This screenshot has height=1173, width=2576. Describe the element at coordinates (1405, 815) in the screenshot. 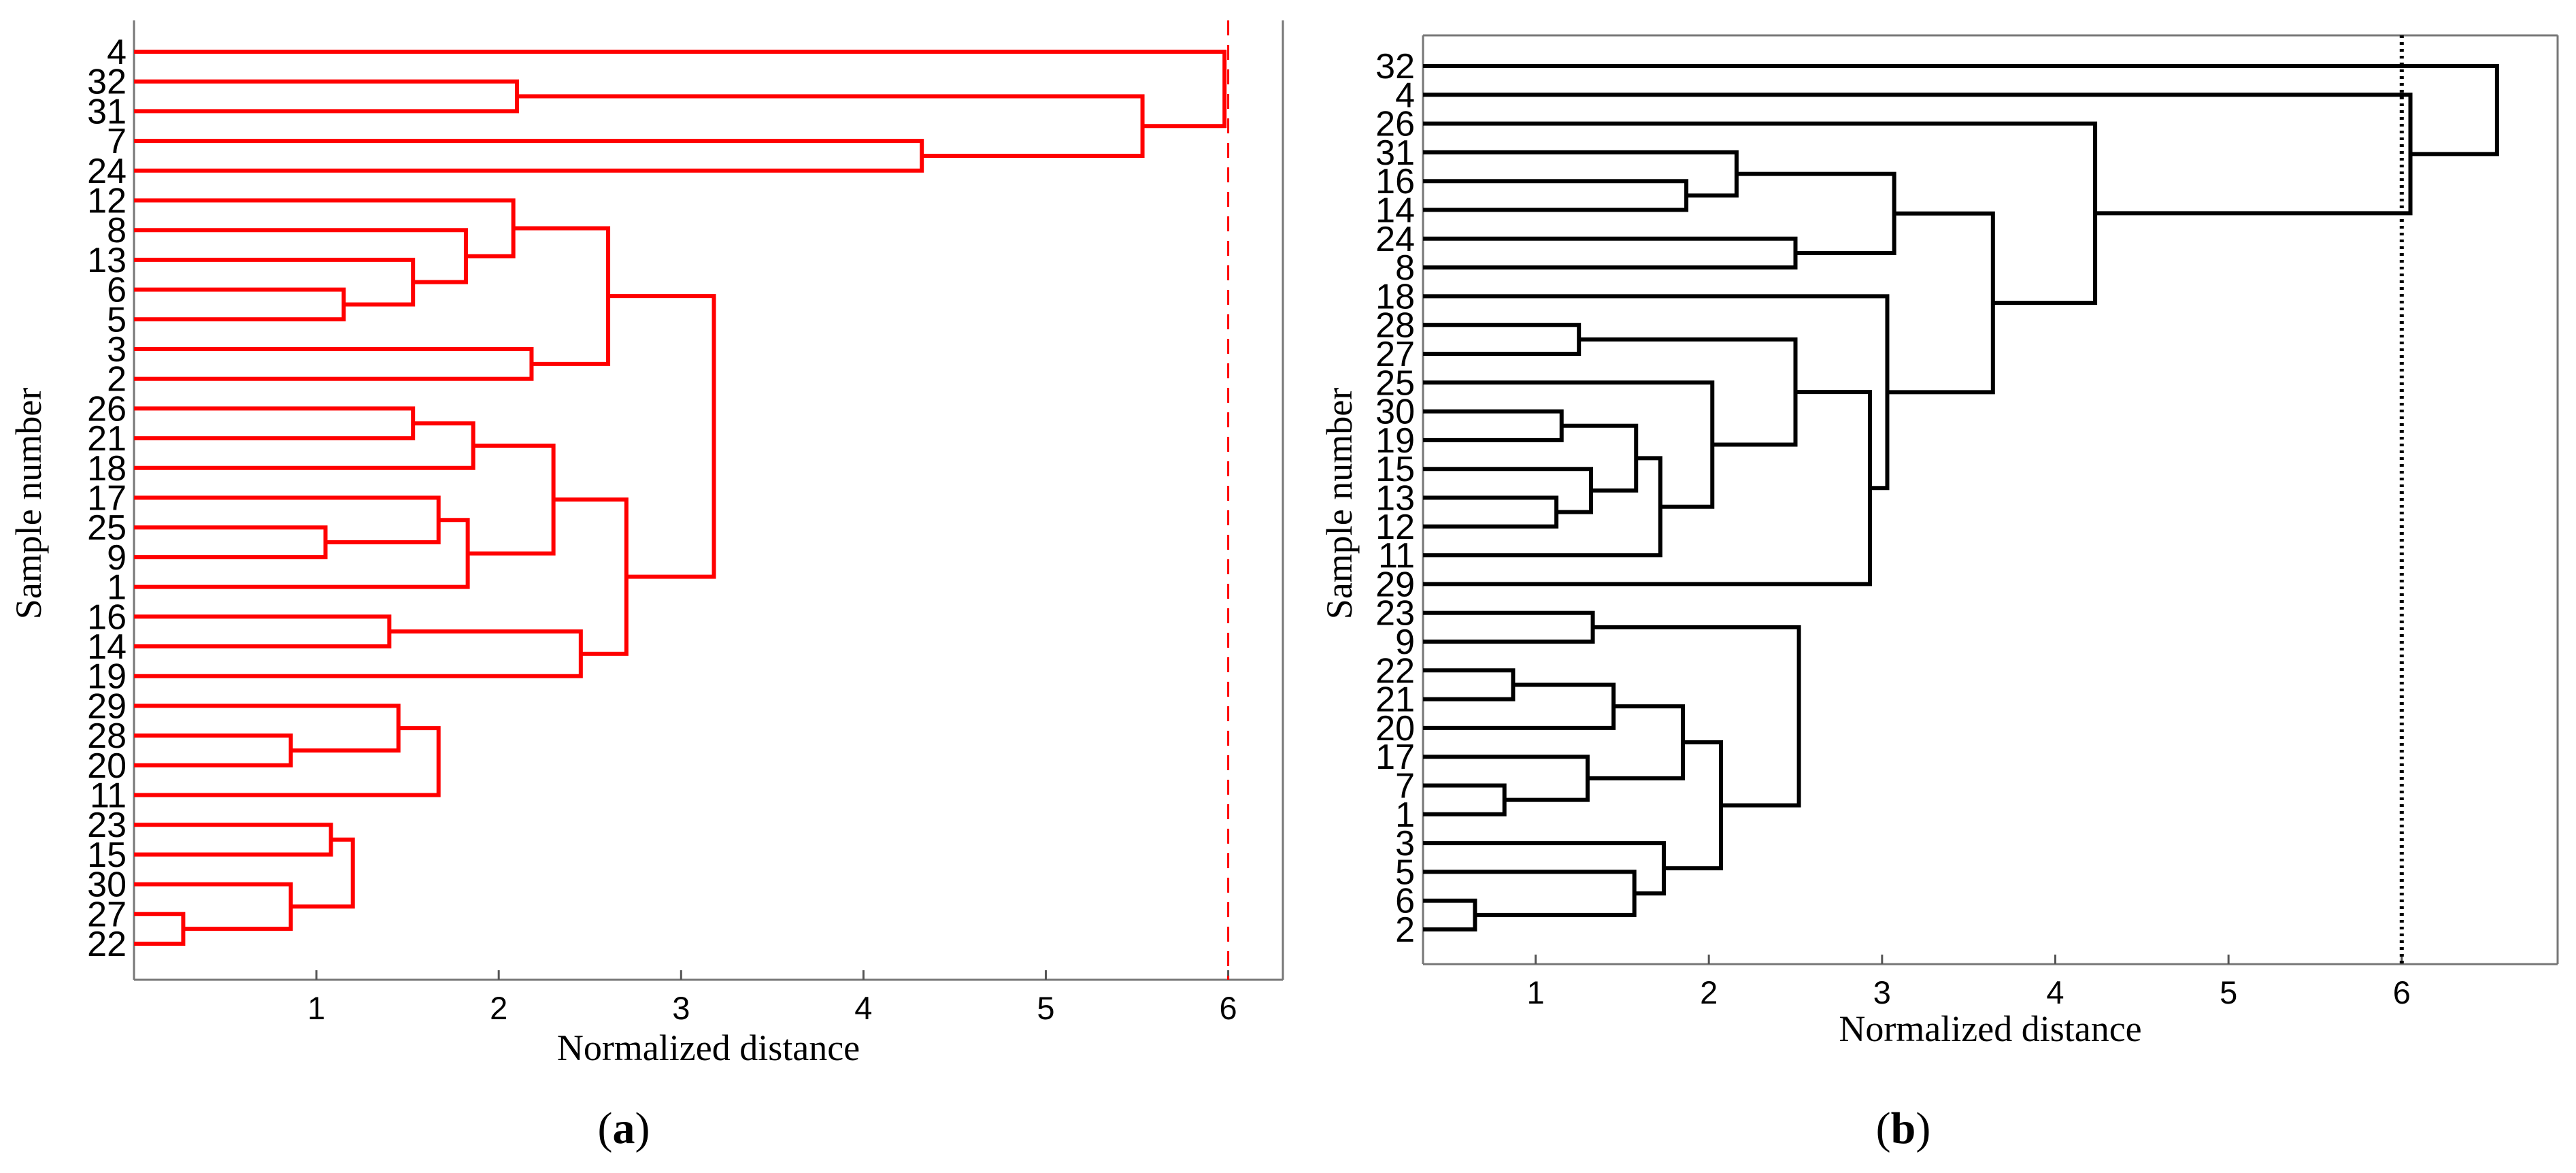

I see `leaf-label: 1` at that location.